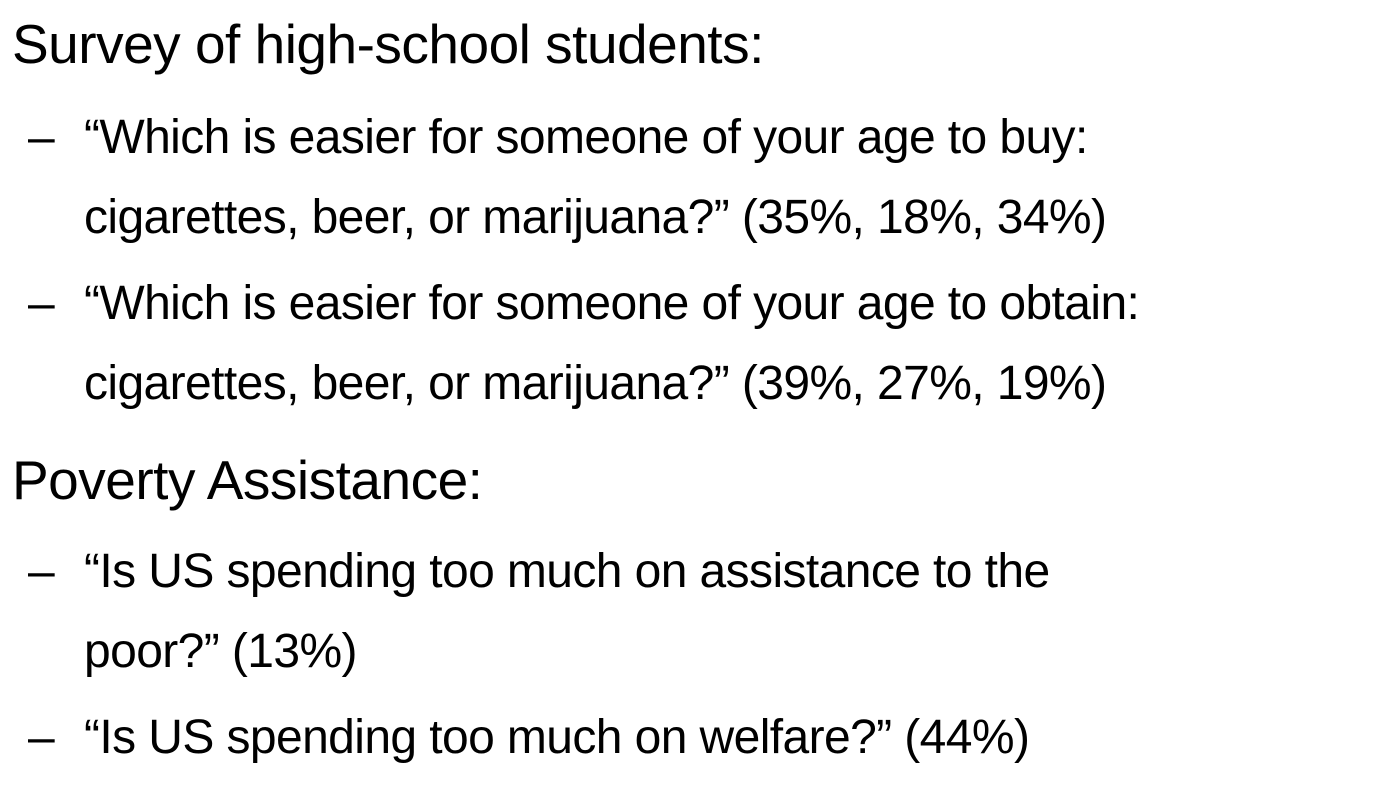 This screenshot has height=788, width=1396. Describe the element at coordinates (221, 651) in the screenshot. I see `bullet-line: poor?” (13%)` at that location.